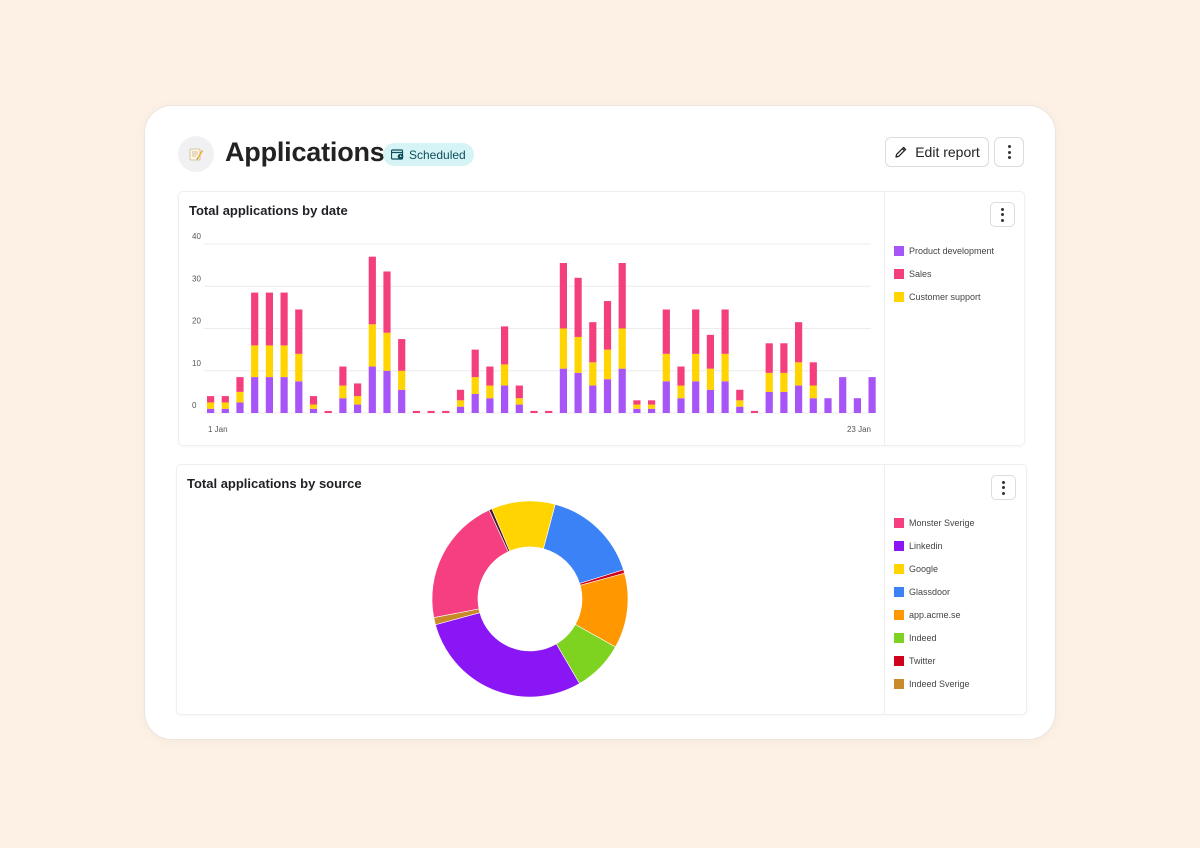 The height and width of the screenshot is (848, 1200). What do you see at coordinates (944, 250) in the screenshot?
I see `legend-item: Product development` at bounding box center [944, 250].